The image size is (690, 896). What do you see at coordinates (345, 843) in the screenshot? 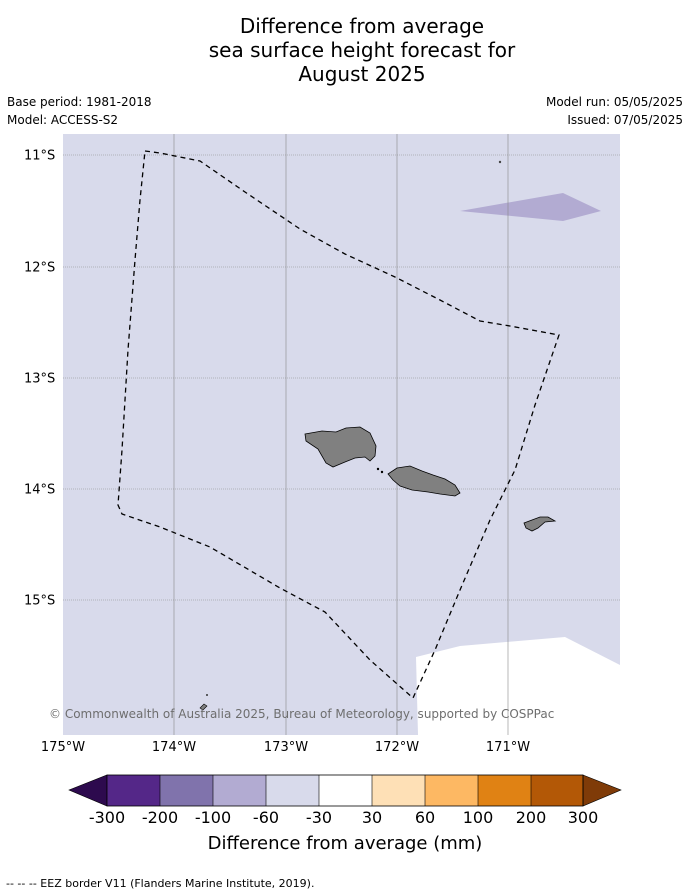
I see `colorbar-label: Difference from average (mm)` at bounding box center [345, 843].